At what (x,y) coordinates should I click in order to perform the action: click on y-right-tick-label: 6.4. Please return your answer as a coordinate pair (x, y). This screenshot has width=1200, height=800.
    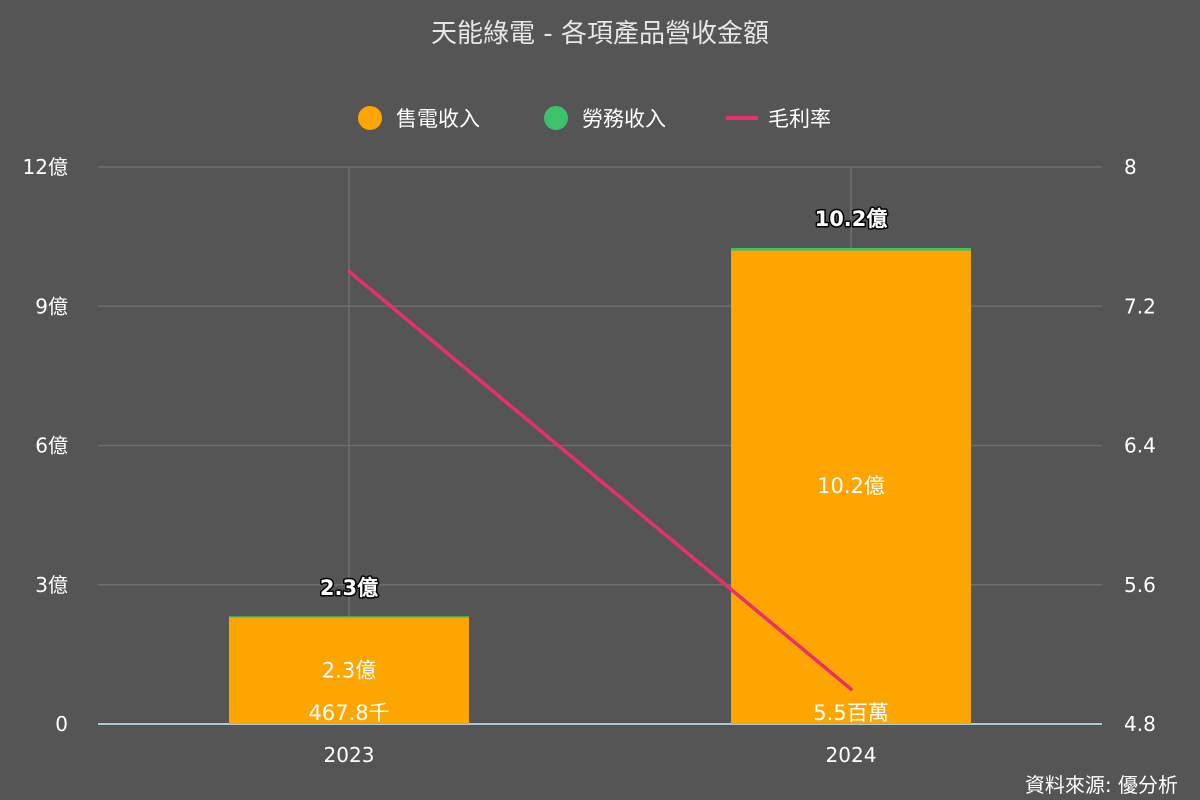
    Looking at the image, I should click on (1140, 446).